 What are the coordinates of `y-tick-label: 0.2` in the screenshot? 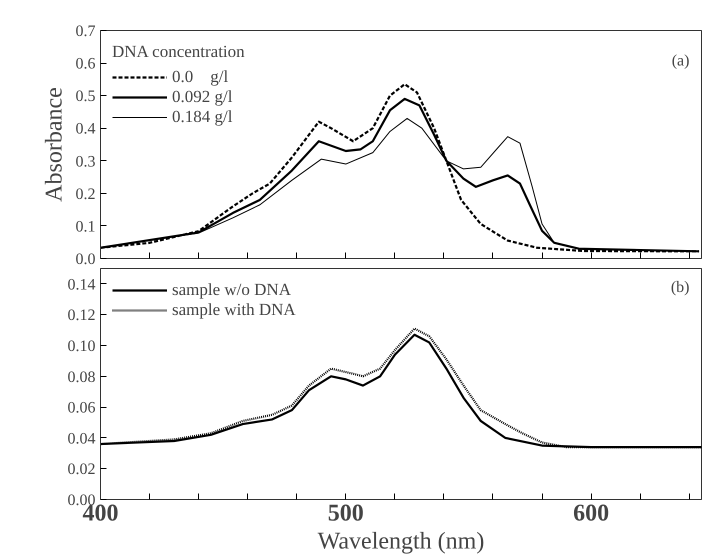 It's located at (86, 194).